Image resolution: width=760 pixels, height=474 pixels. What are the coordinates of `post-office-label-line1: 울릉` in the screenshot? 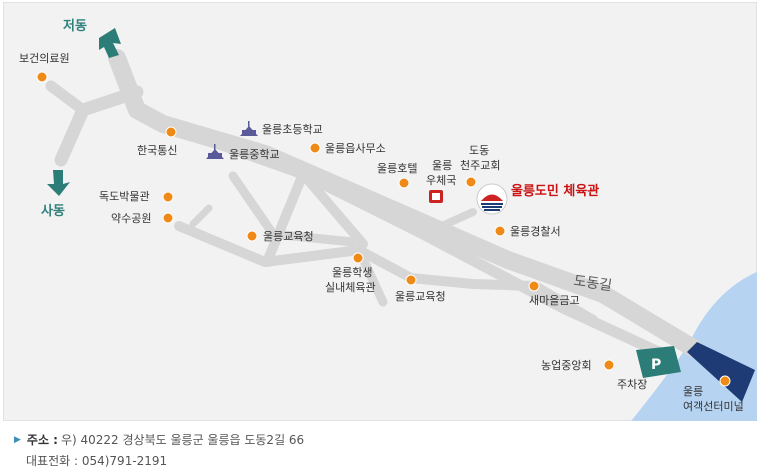 It's located at (442, 165).